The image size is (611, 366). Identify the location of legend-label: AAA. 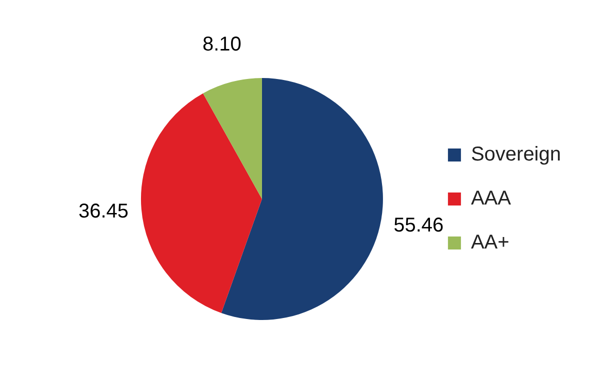
(491, 199).